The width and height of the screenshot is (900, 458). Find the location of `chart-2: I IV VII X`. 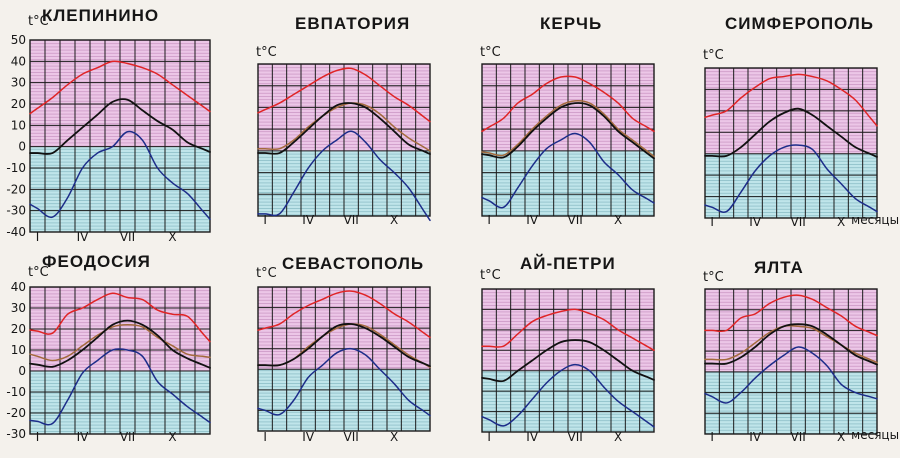

chart-2: I IV VII X is located at coordinates (344, 145).